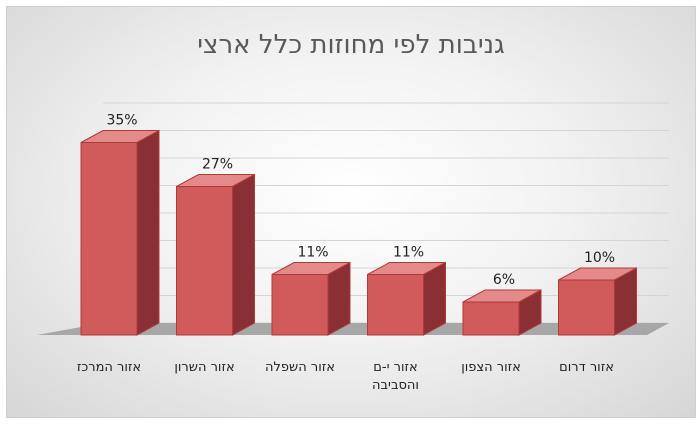 The image size is (700, 427). I want to click on data-label: 6%, so click(504, 280).